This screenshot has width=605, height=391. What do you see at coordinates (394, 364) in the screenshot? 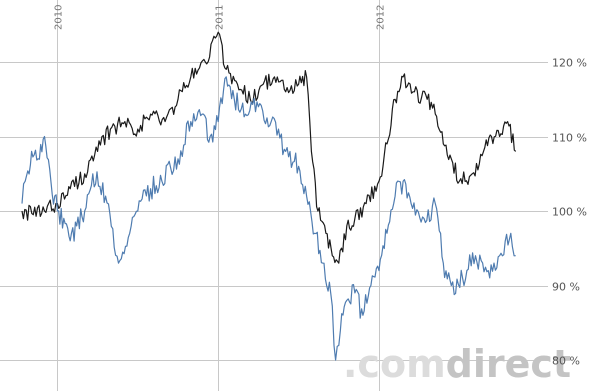
I see `watermark-prefix: .com` at bounding box center [394, 364].